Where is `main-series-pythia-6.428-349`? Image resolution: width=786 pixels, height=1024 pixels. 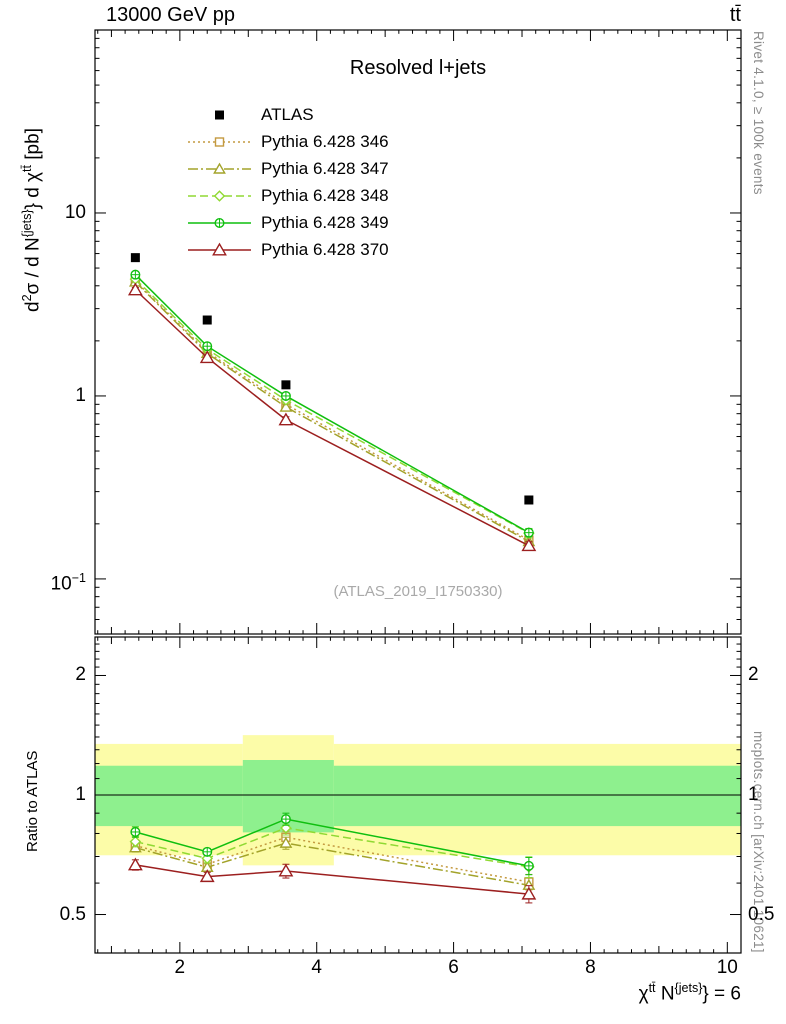 main-series-pythia-6.428-349 is located at coordinates (332, 403).